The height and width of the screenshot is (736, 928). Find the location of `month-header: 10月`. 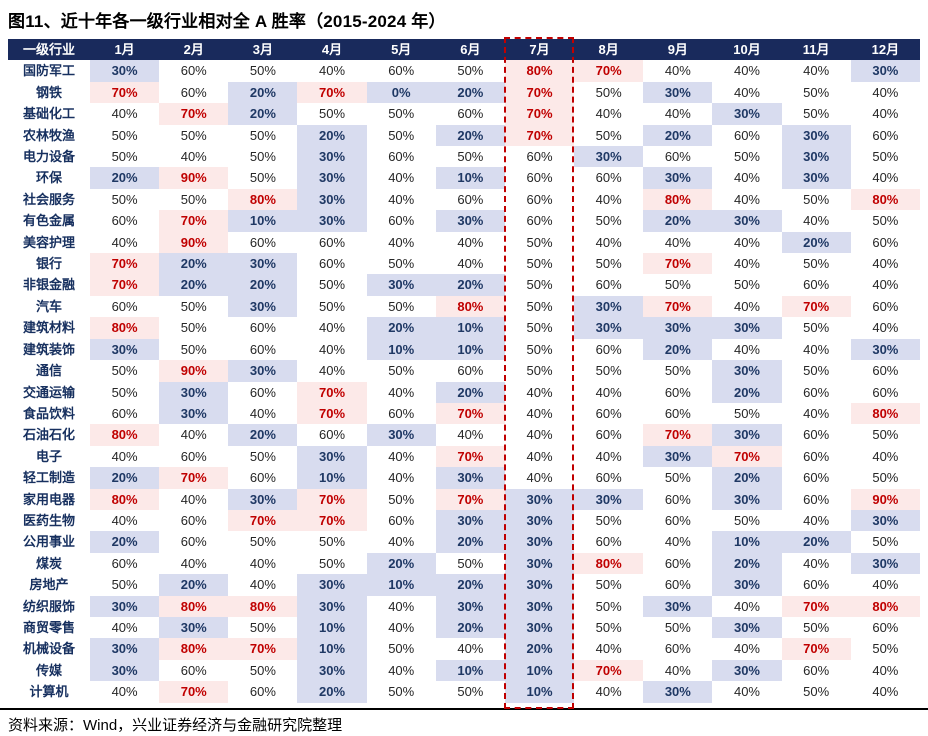

month-header: 10月 is located at coordinates (747, 50).